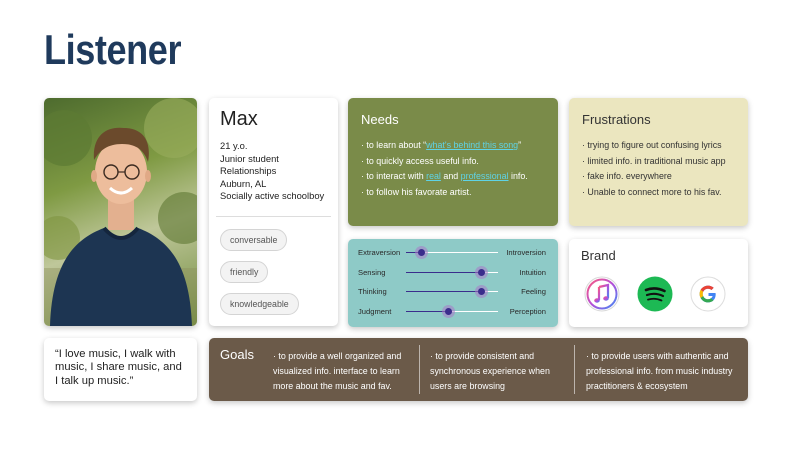 Image resolution: width=800 pixels, height=450 pixels. What do you see at coordinates (527, 311) in the screenshot?
I see `trait-right-label: Perception` at bounding box center [527, 311].